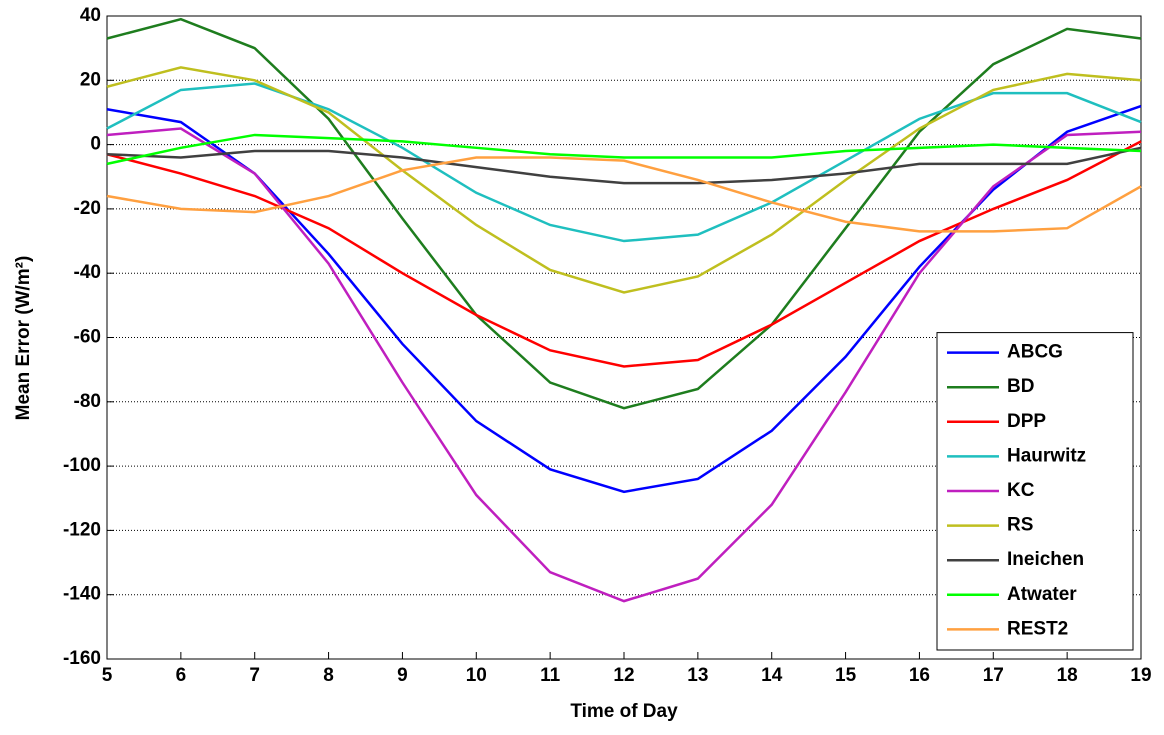 This screenshot has width=1164, height=735. What do you see at coordinates (23, 338) in the screenshot?
I see `y-axis-label: Mean Error (W/m²)` at bounding box center [23, 338].